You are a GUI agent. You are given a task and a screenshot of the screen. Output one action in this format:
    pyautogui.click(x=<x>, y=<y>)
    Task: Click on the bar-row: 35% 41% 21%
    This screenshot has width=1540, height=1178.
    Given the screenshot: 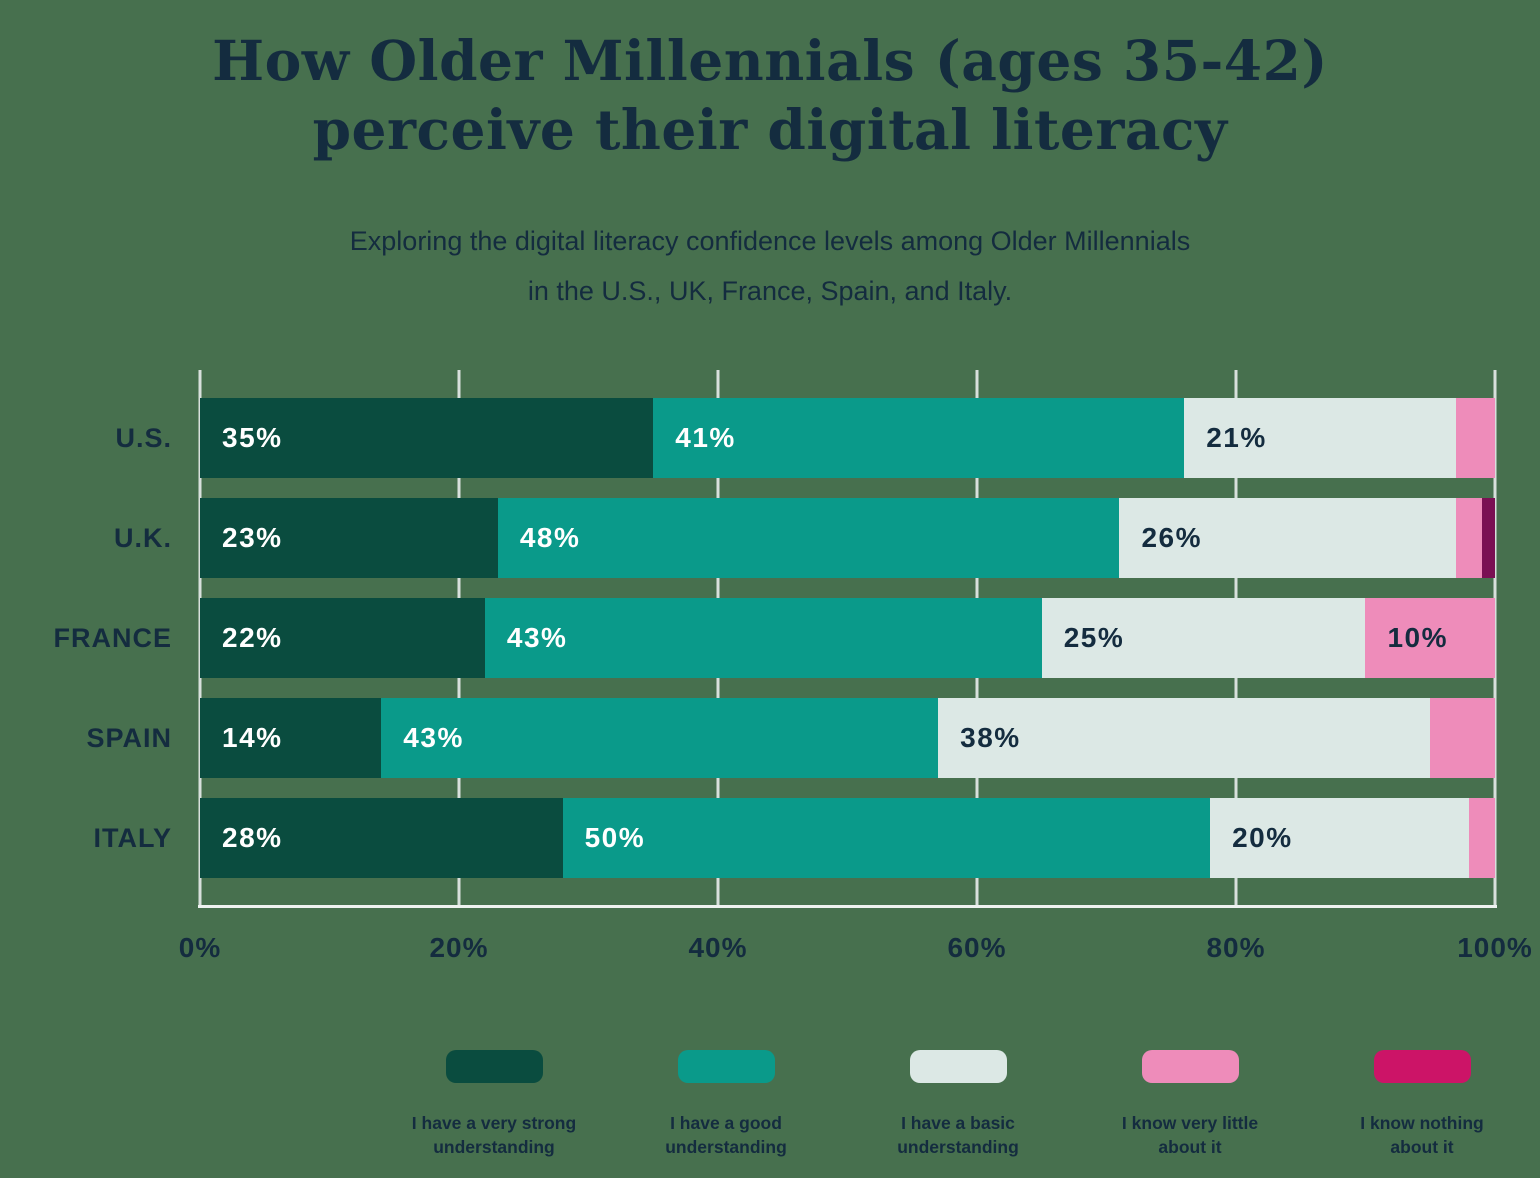 What is the action you would take?
    pyautogui.click(x=847, y=438)
    